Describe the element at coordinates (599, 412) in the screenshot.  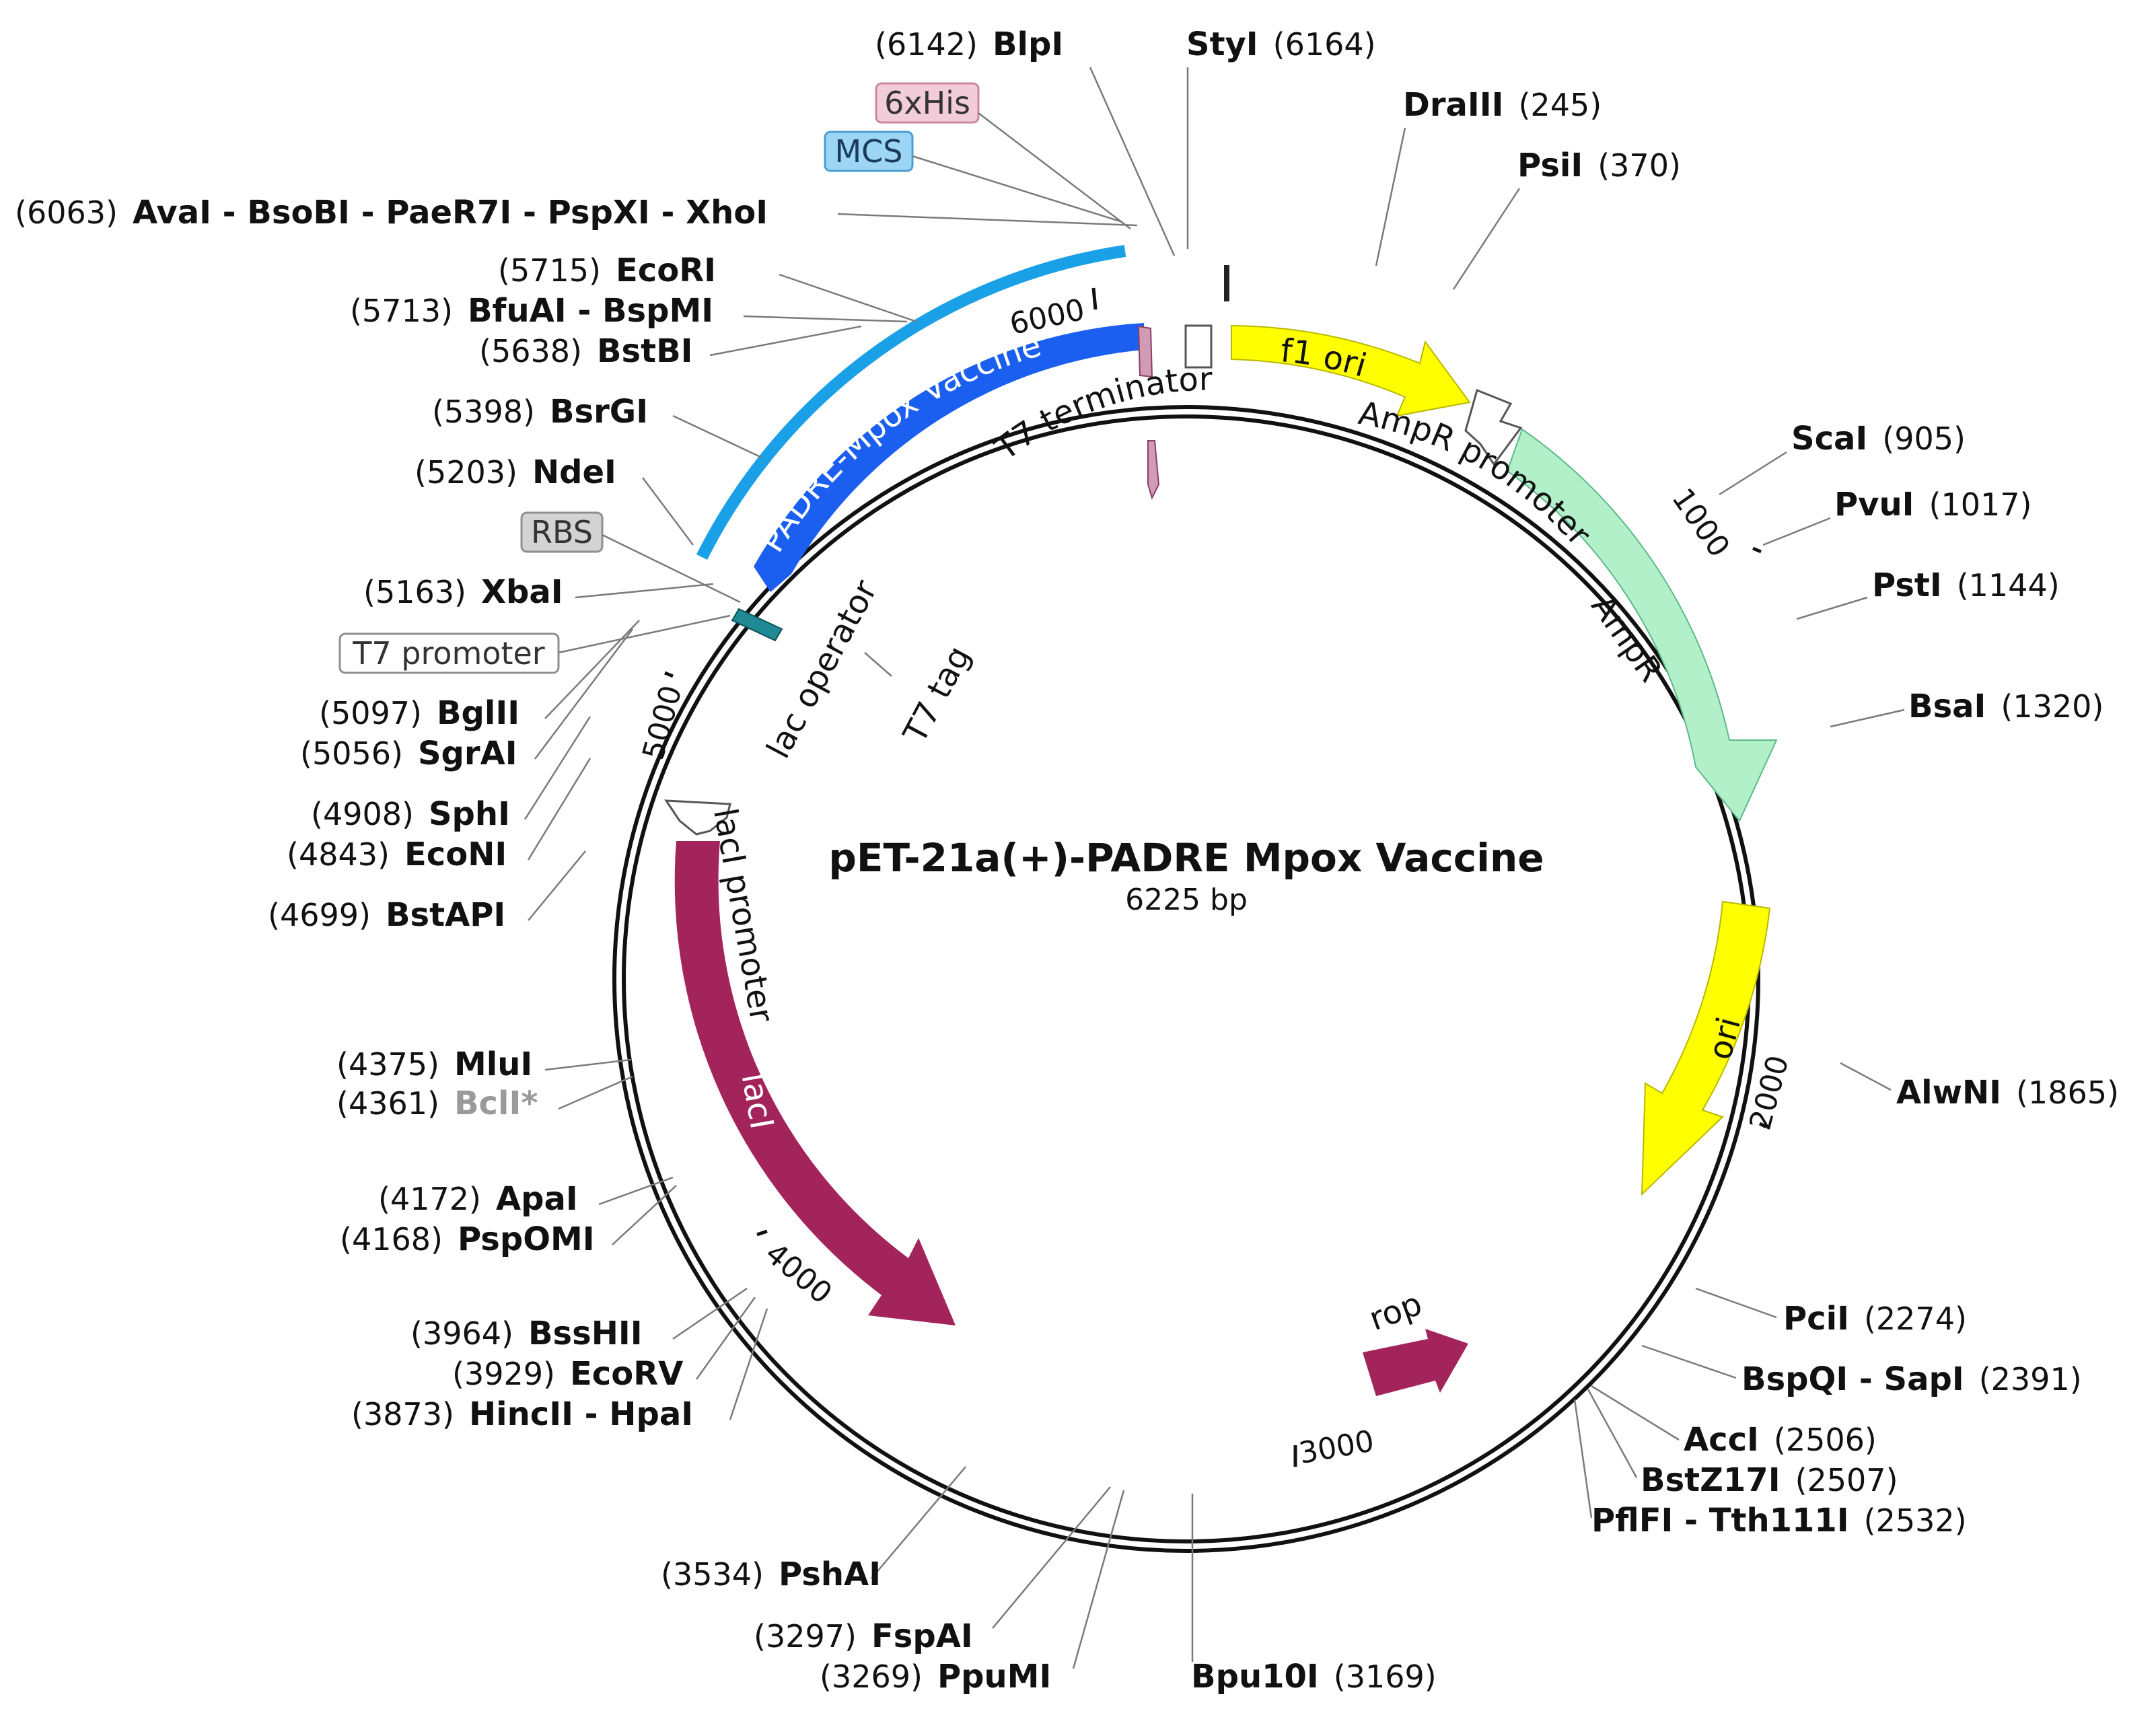
I see `site-enzyme-name: BsrGI` at that location.